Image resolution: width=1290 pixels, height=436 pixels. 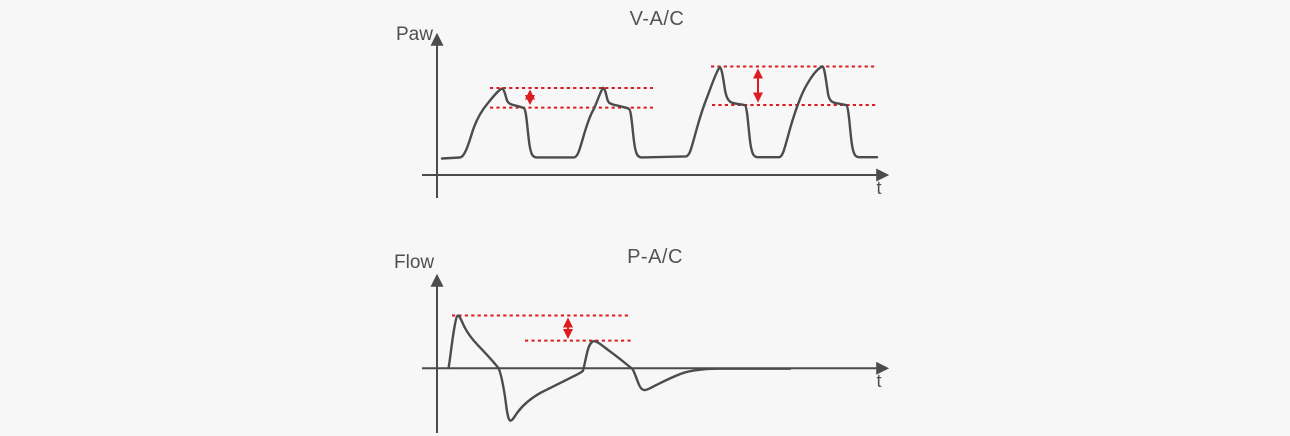 I want to click on chart-pac-ylabel: Flow, so click(x=414, y=262).